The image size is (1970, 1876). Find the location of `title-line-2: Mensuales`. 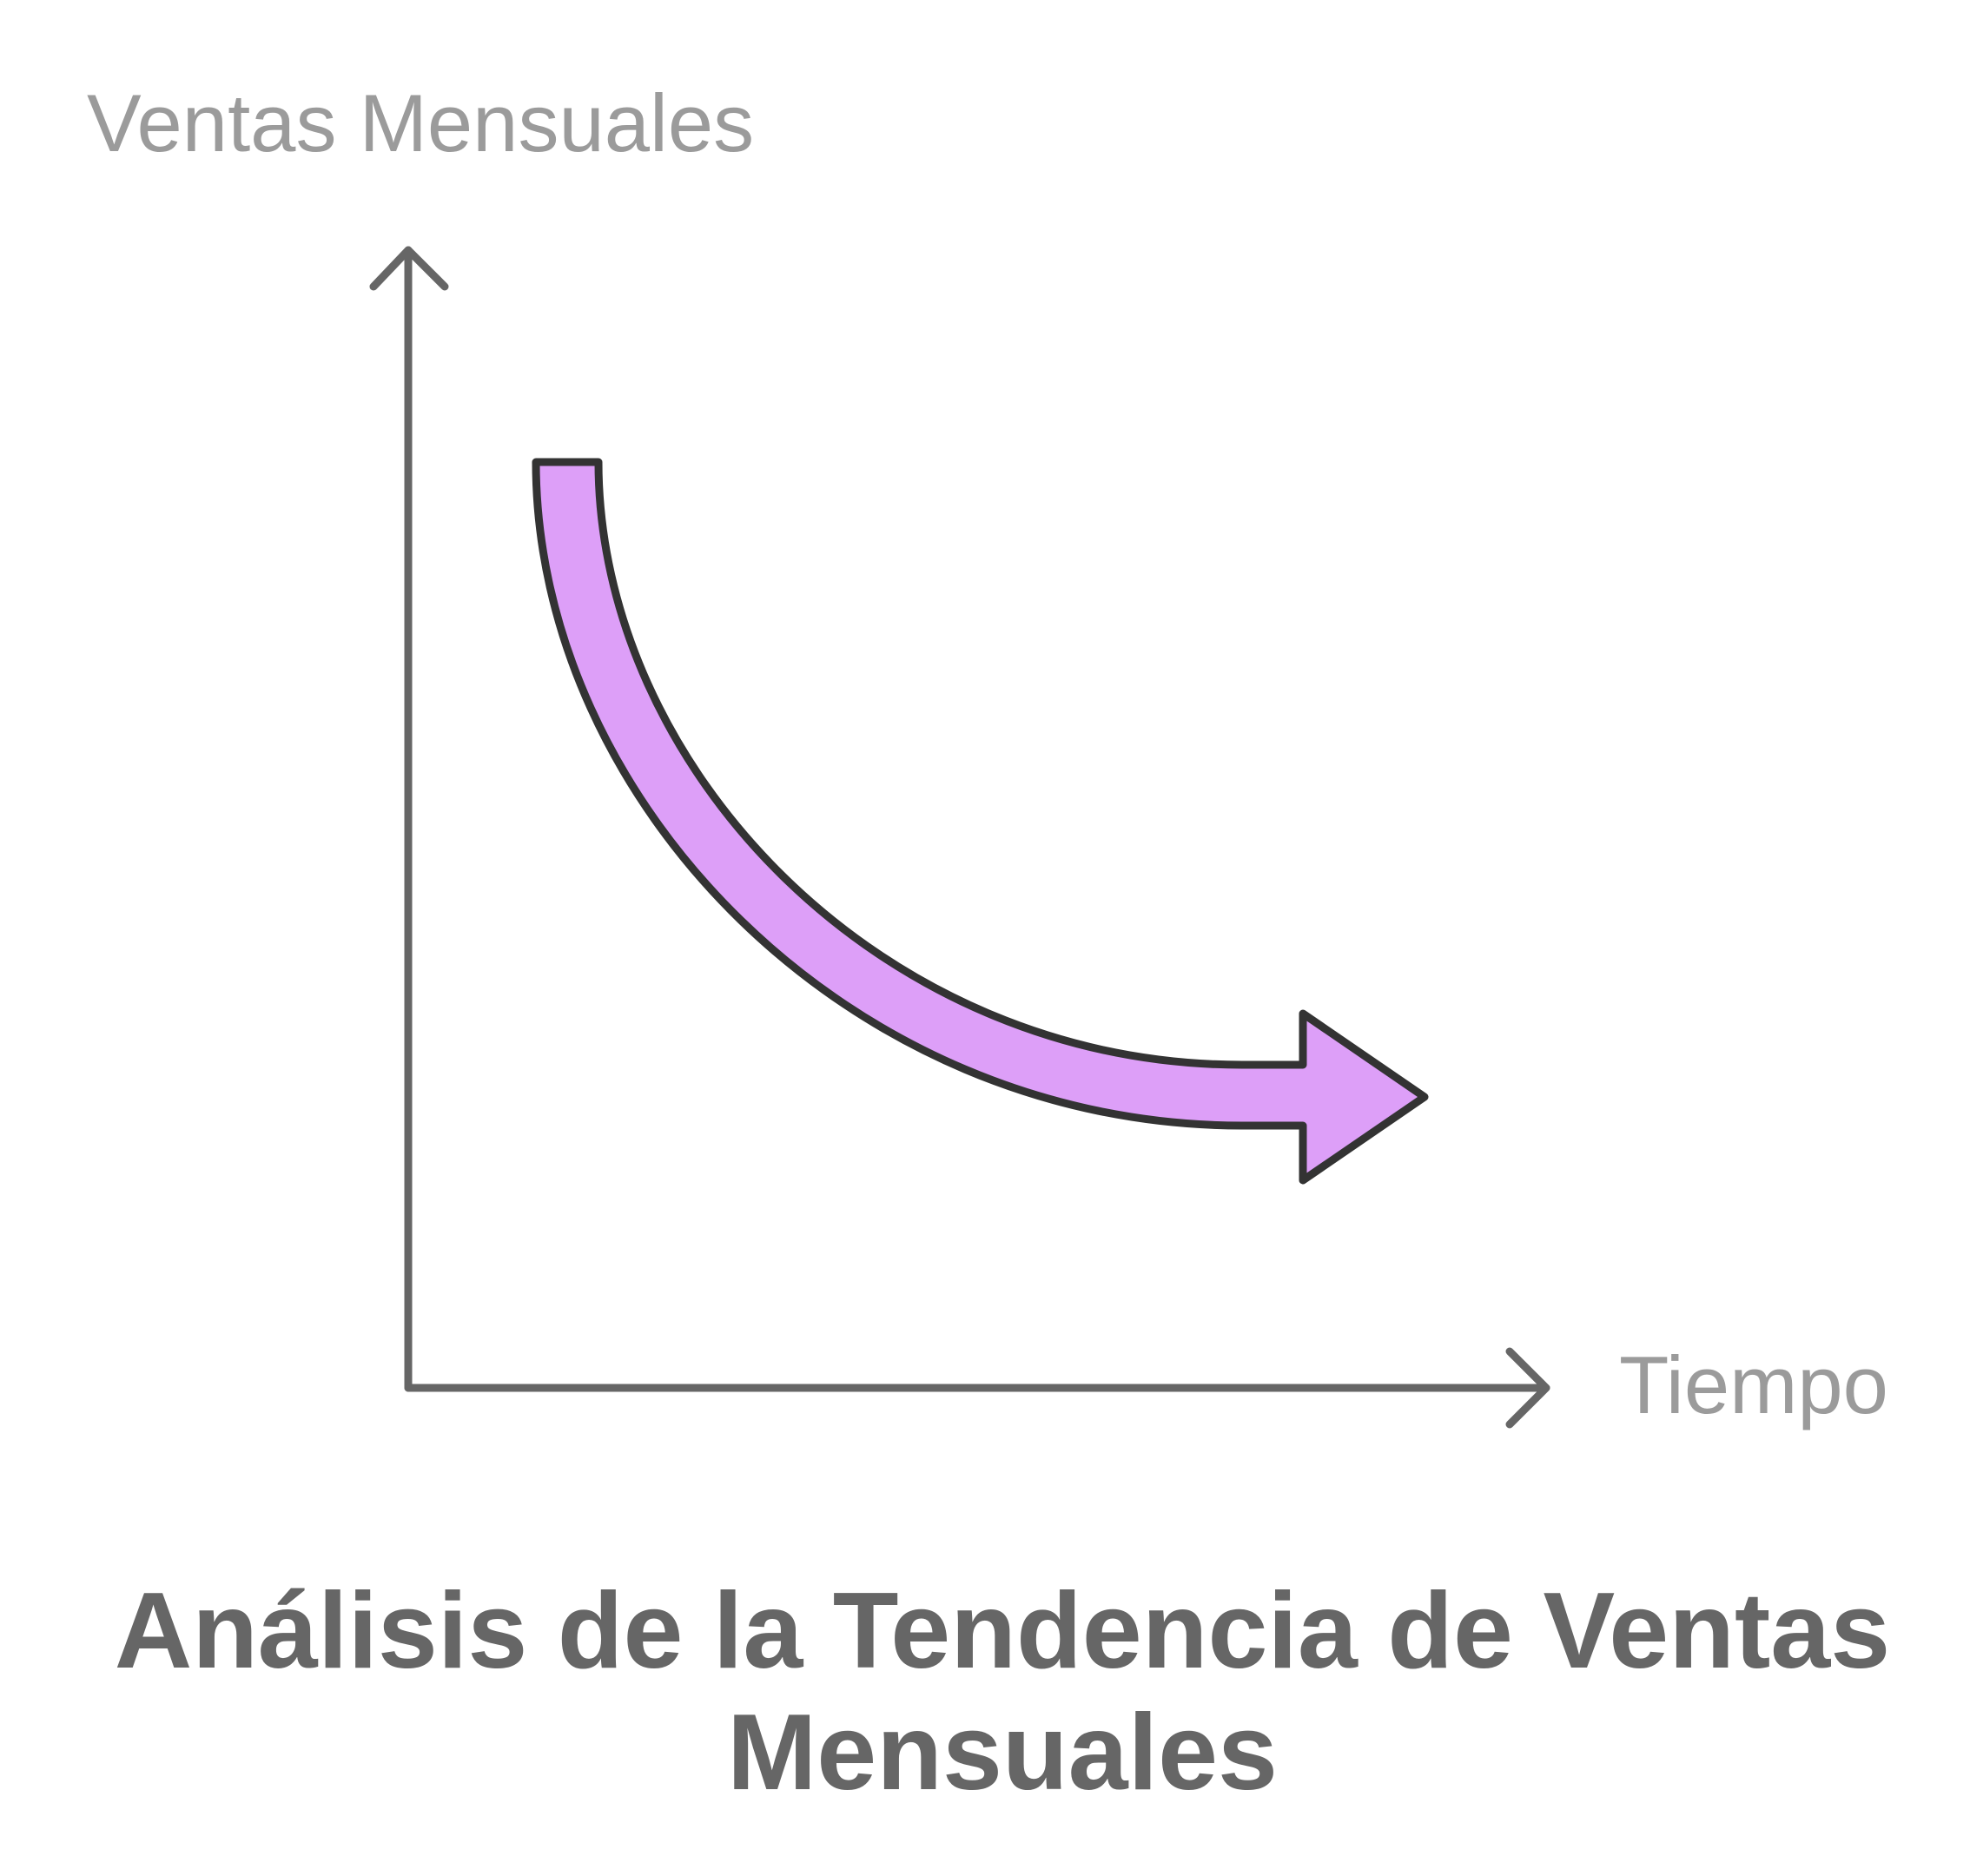

title-line-2: Mensuales is located at coordinates (1002, 1753).